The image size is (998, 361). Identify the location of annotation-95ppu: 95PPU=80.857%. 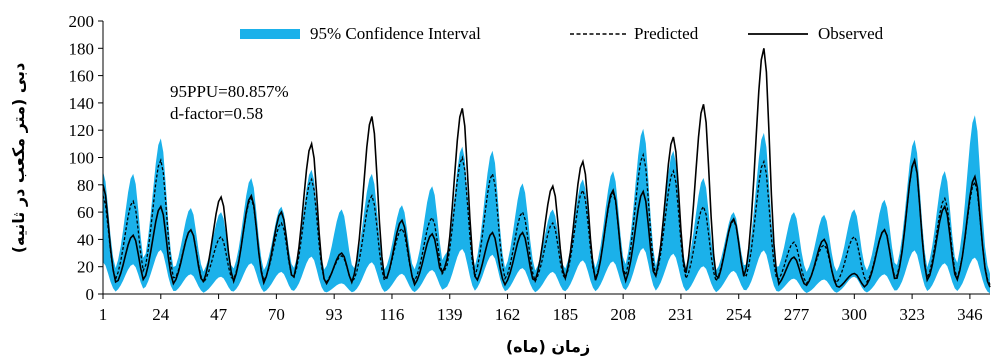
(229, 91).